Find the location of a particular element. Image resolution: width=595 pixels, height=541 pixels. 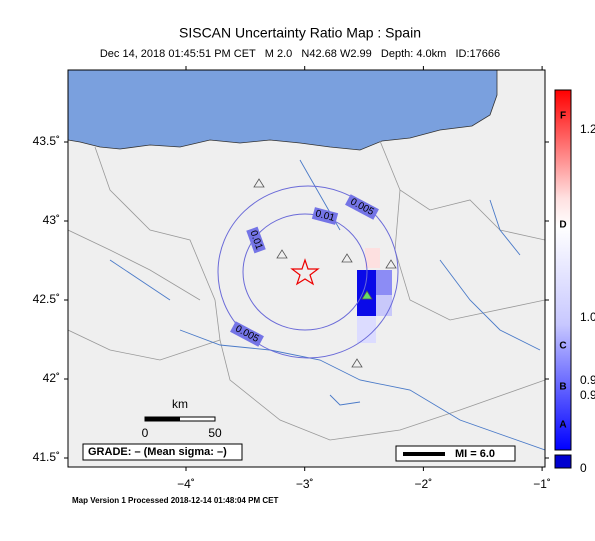

mi-box is located at coordinates (455, 453).